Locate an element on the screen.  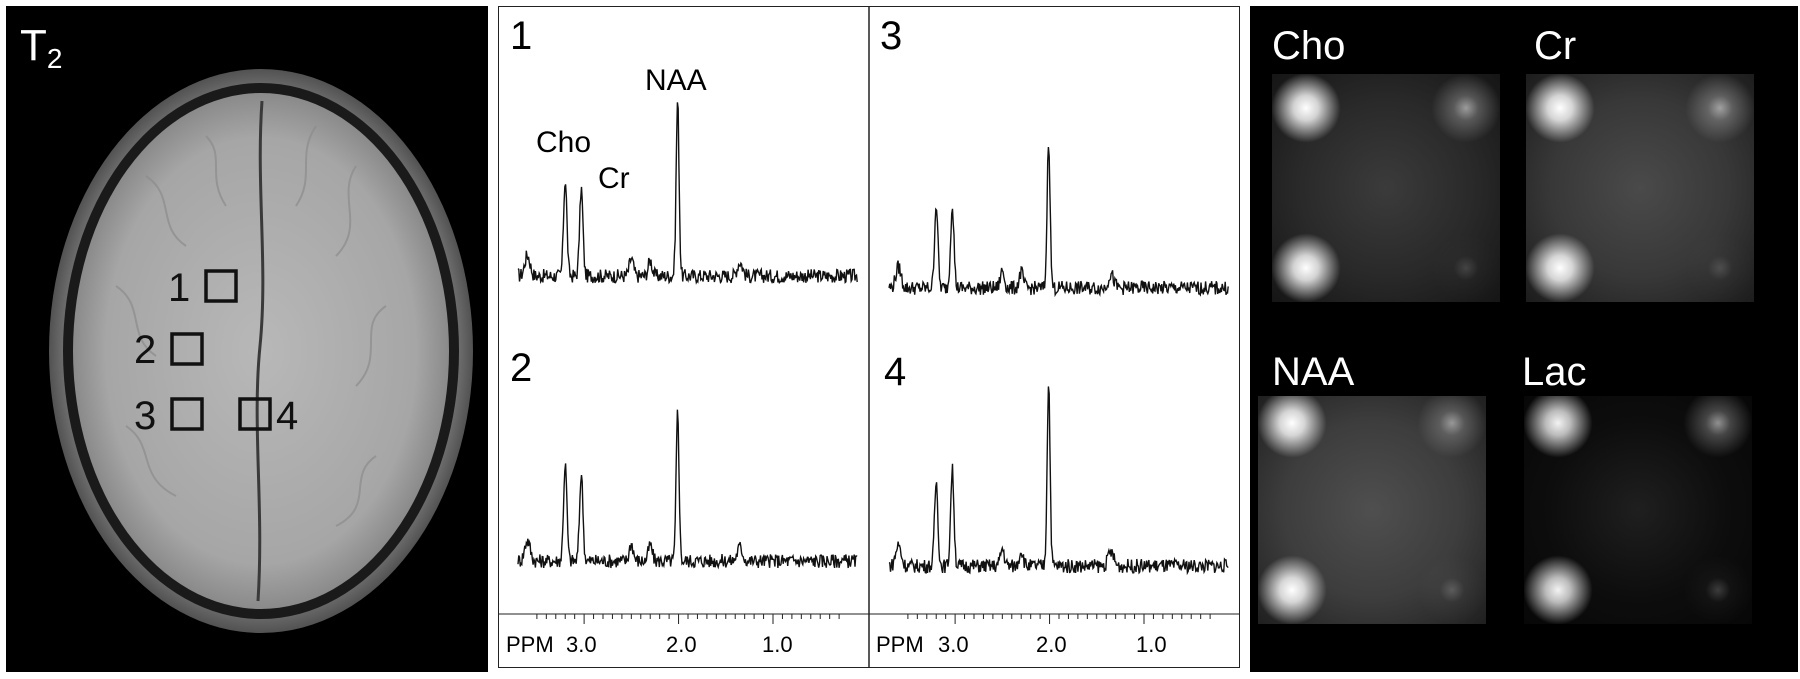
x-tick-label-3-left: 3.0 is located at coordinates (581, 644).